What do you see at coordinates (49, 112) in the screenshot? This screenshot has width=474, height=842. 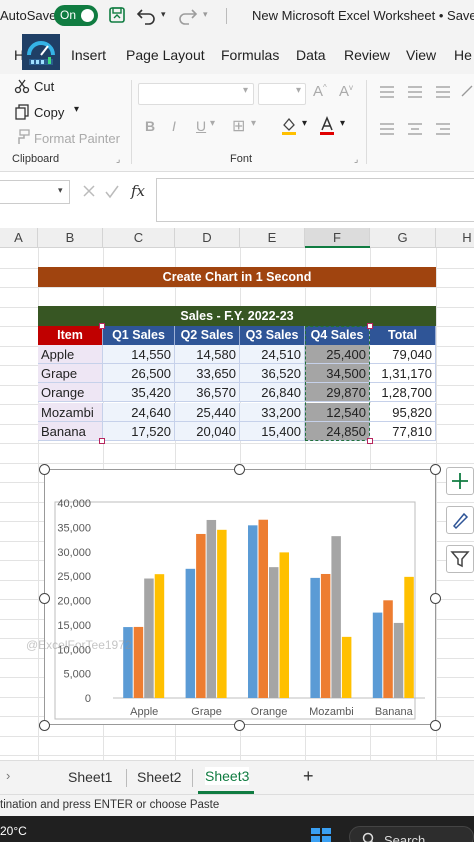 I see `copy-button: Copy` at bounding box center [49, 112].